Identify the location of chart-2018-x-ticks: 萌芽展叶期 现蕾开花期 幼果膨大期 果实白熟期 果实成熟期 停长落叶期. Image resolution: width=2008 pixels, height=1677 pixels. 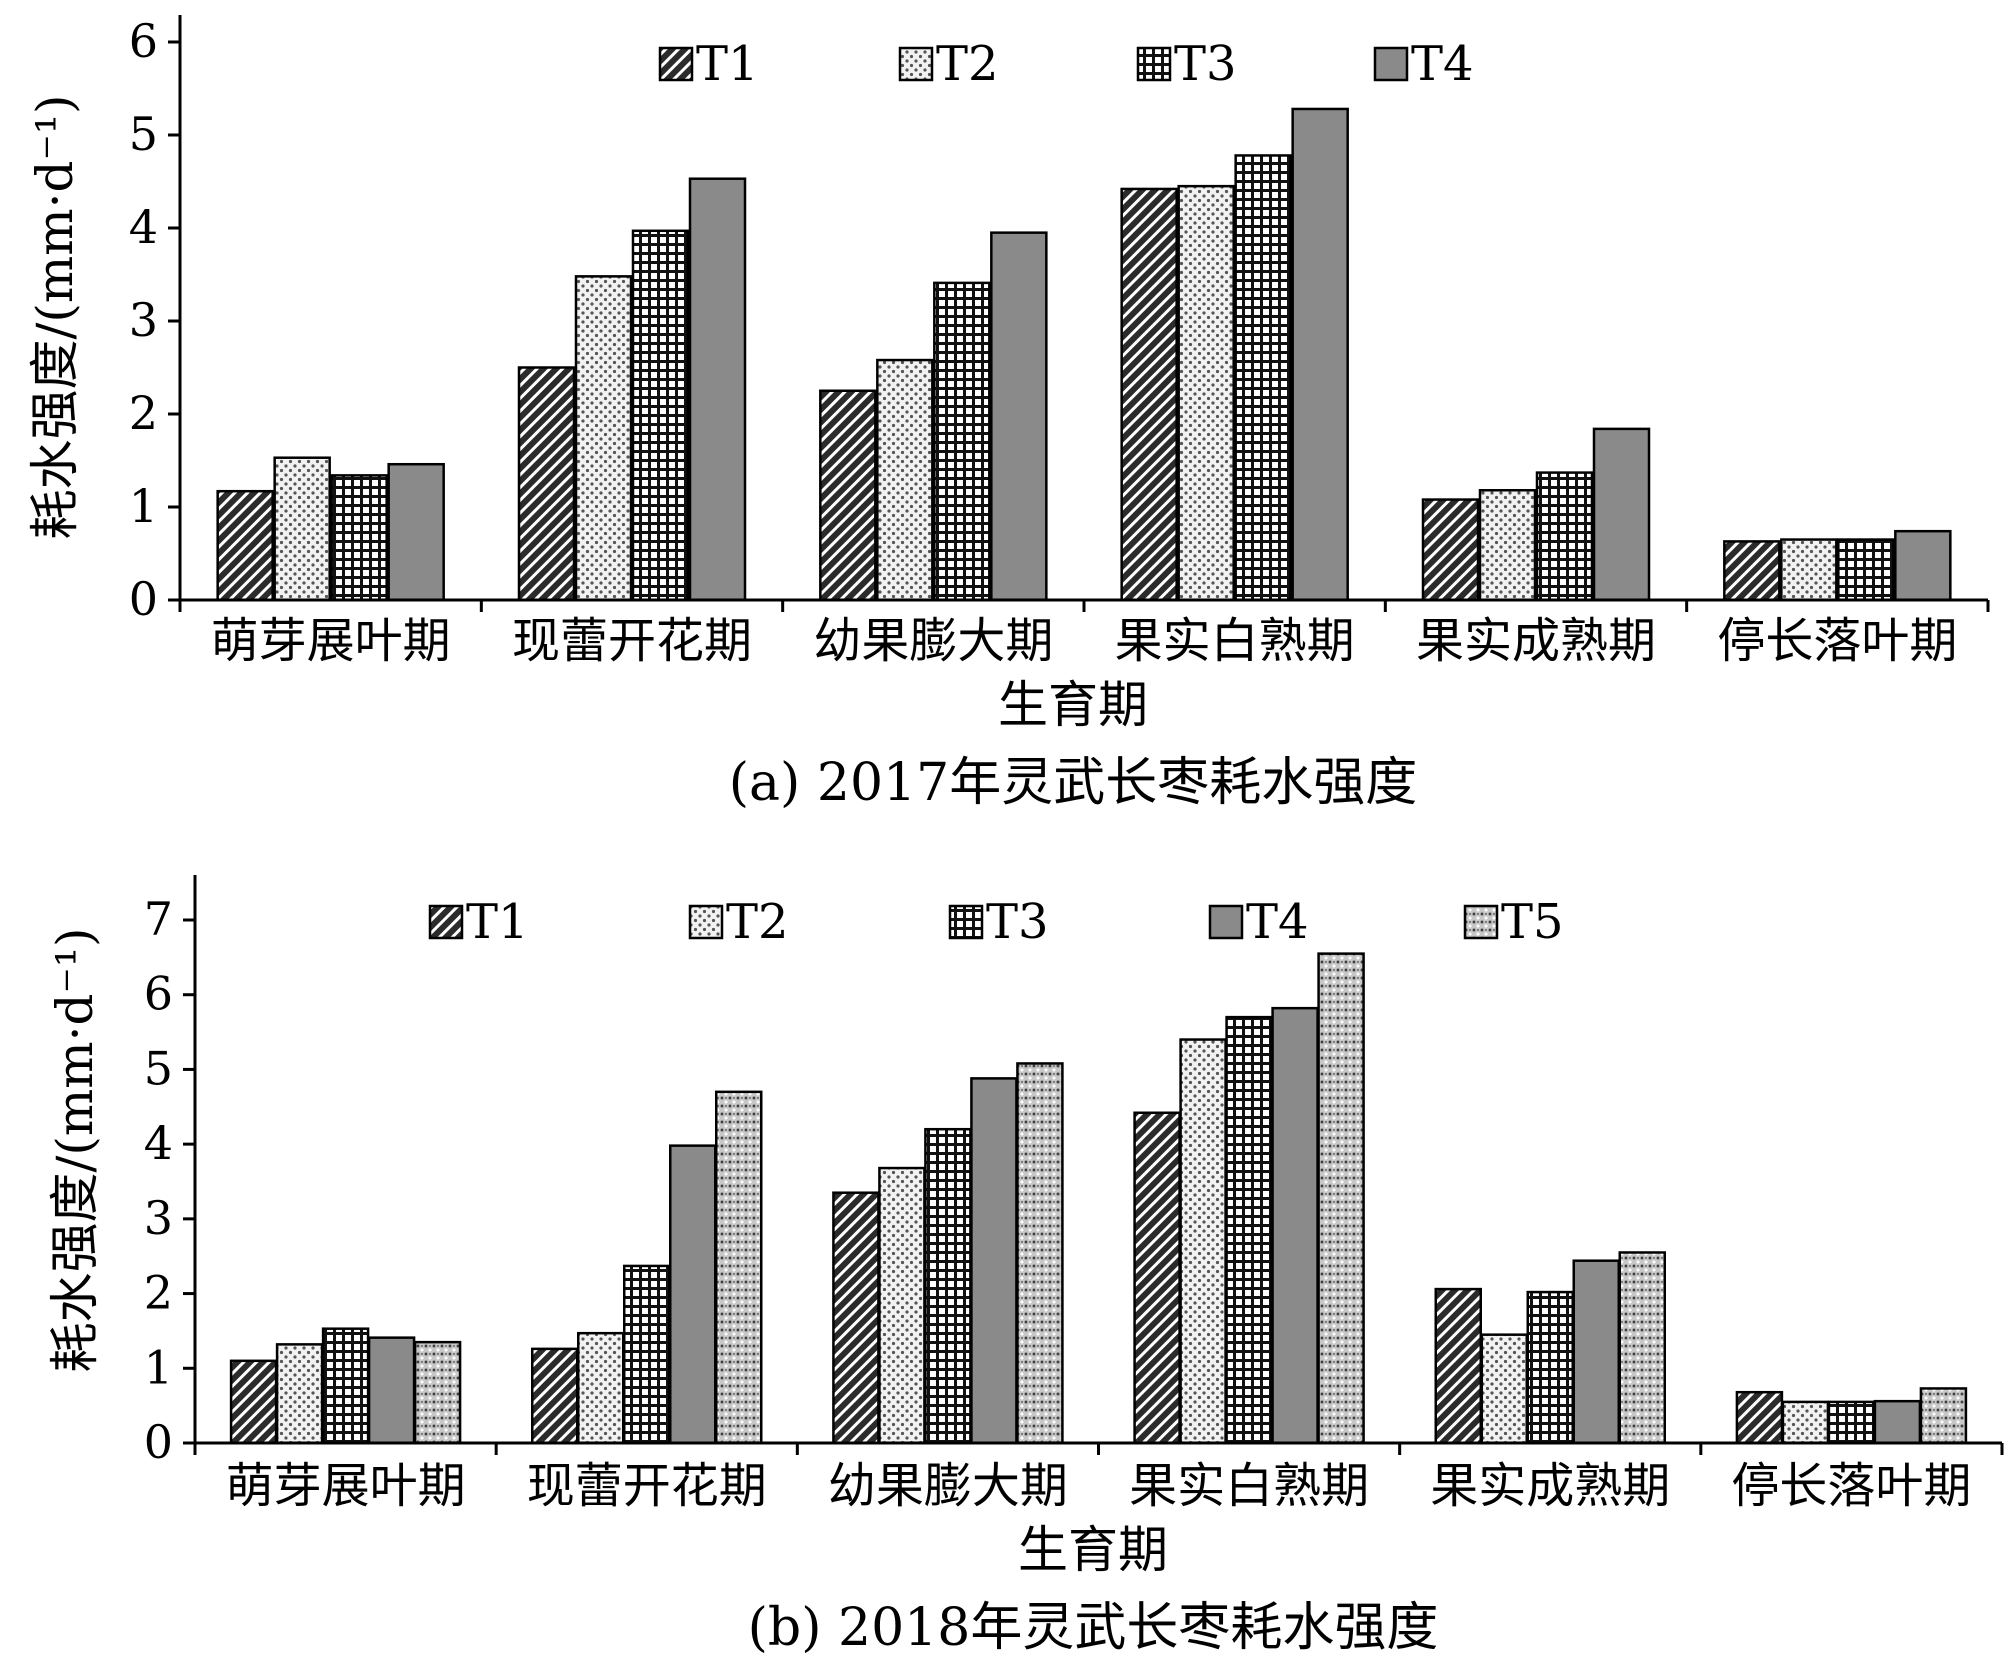
(1098, 1478).